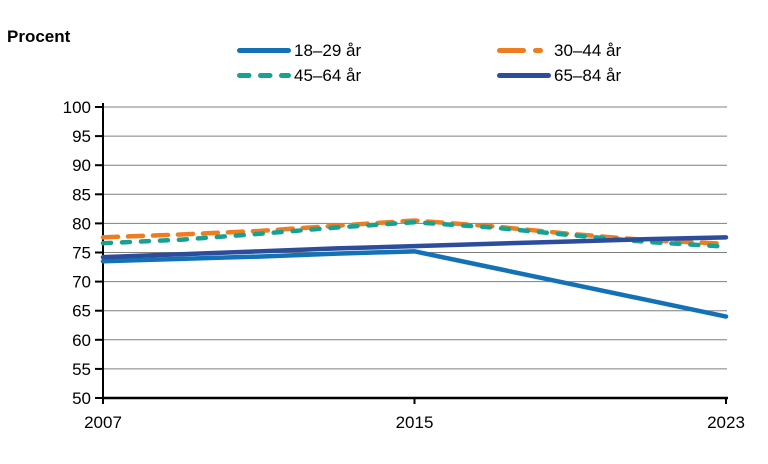 This screenshot has height=464, width=768. I want to click on y-tick-label: 95, so click(81, 136).